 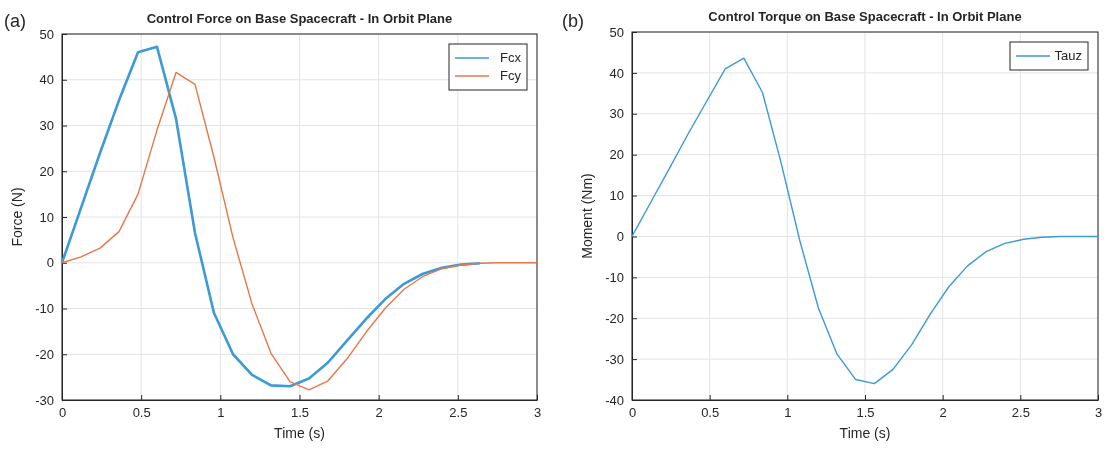 I want to click on y-axis-title: Force (N), so click(x=17, y=217).